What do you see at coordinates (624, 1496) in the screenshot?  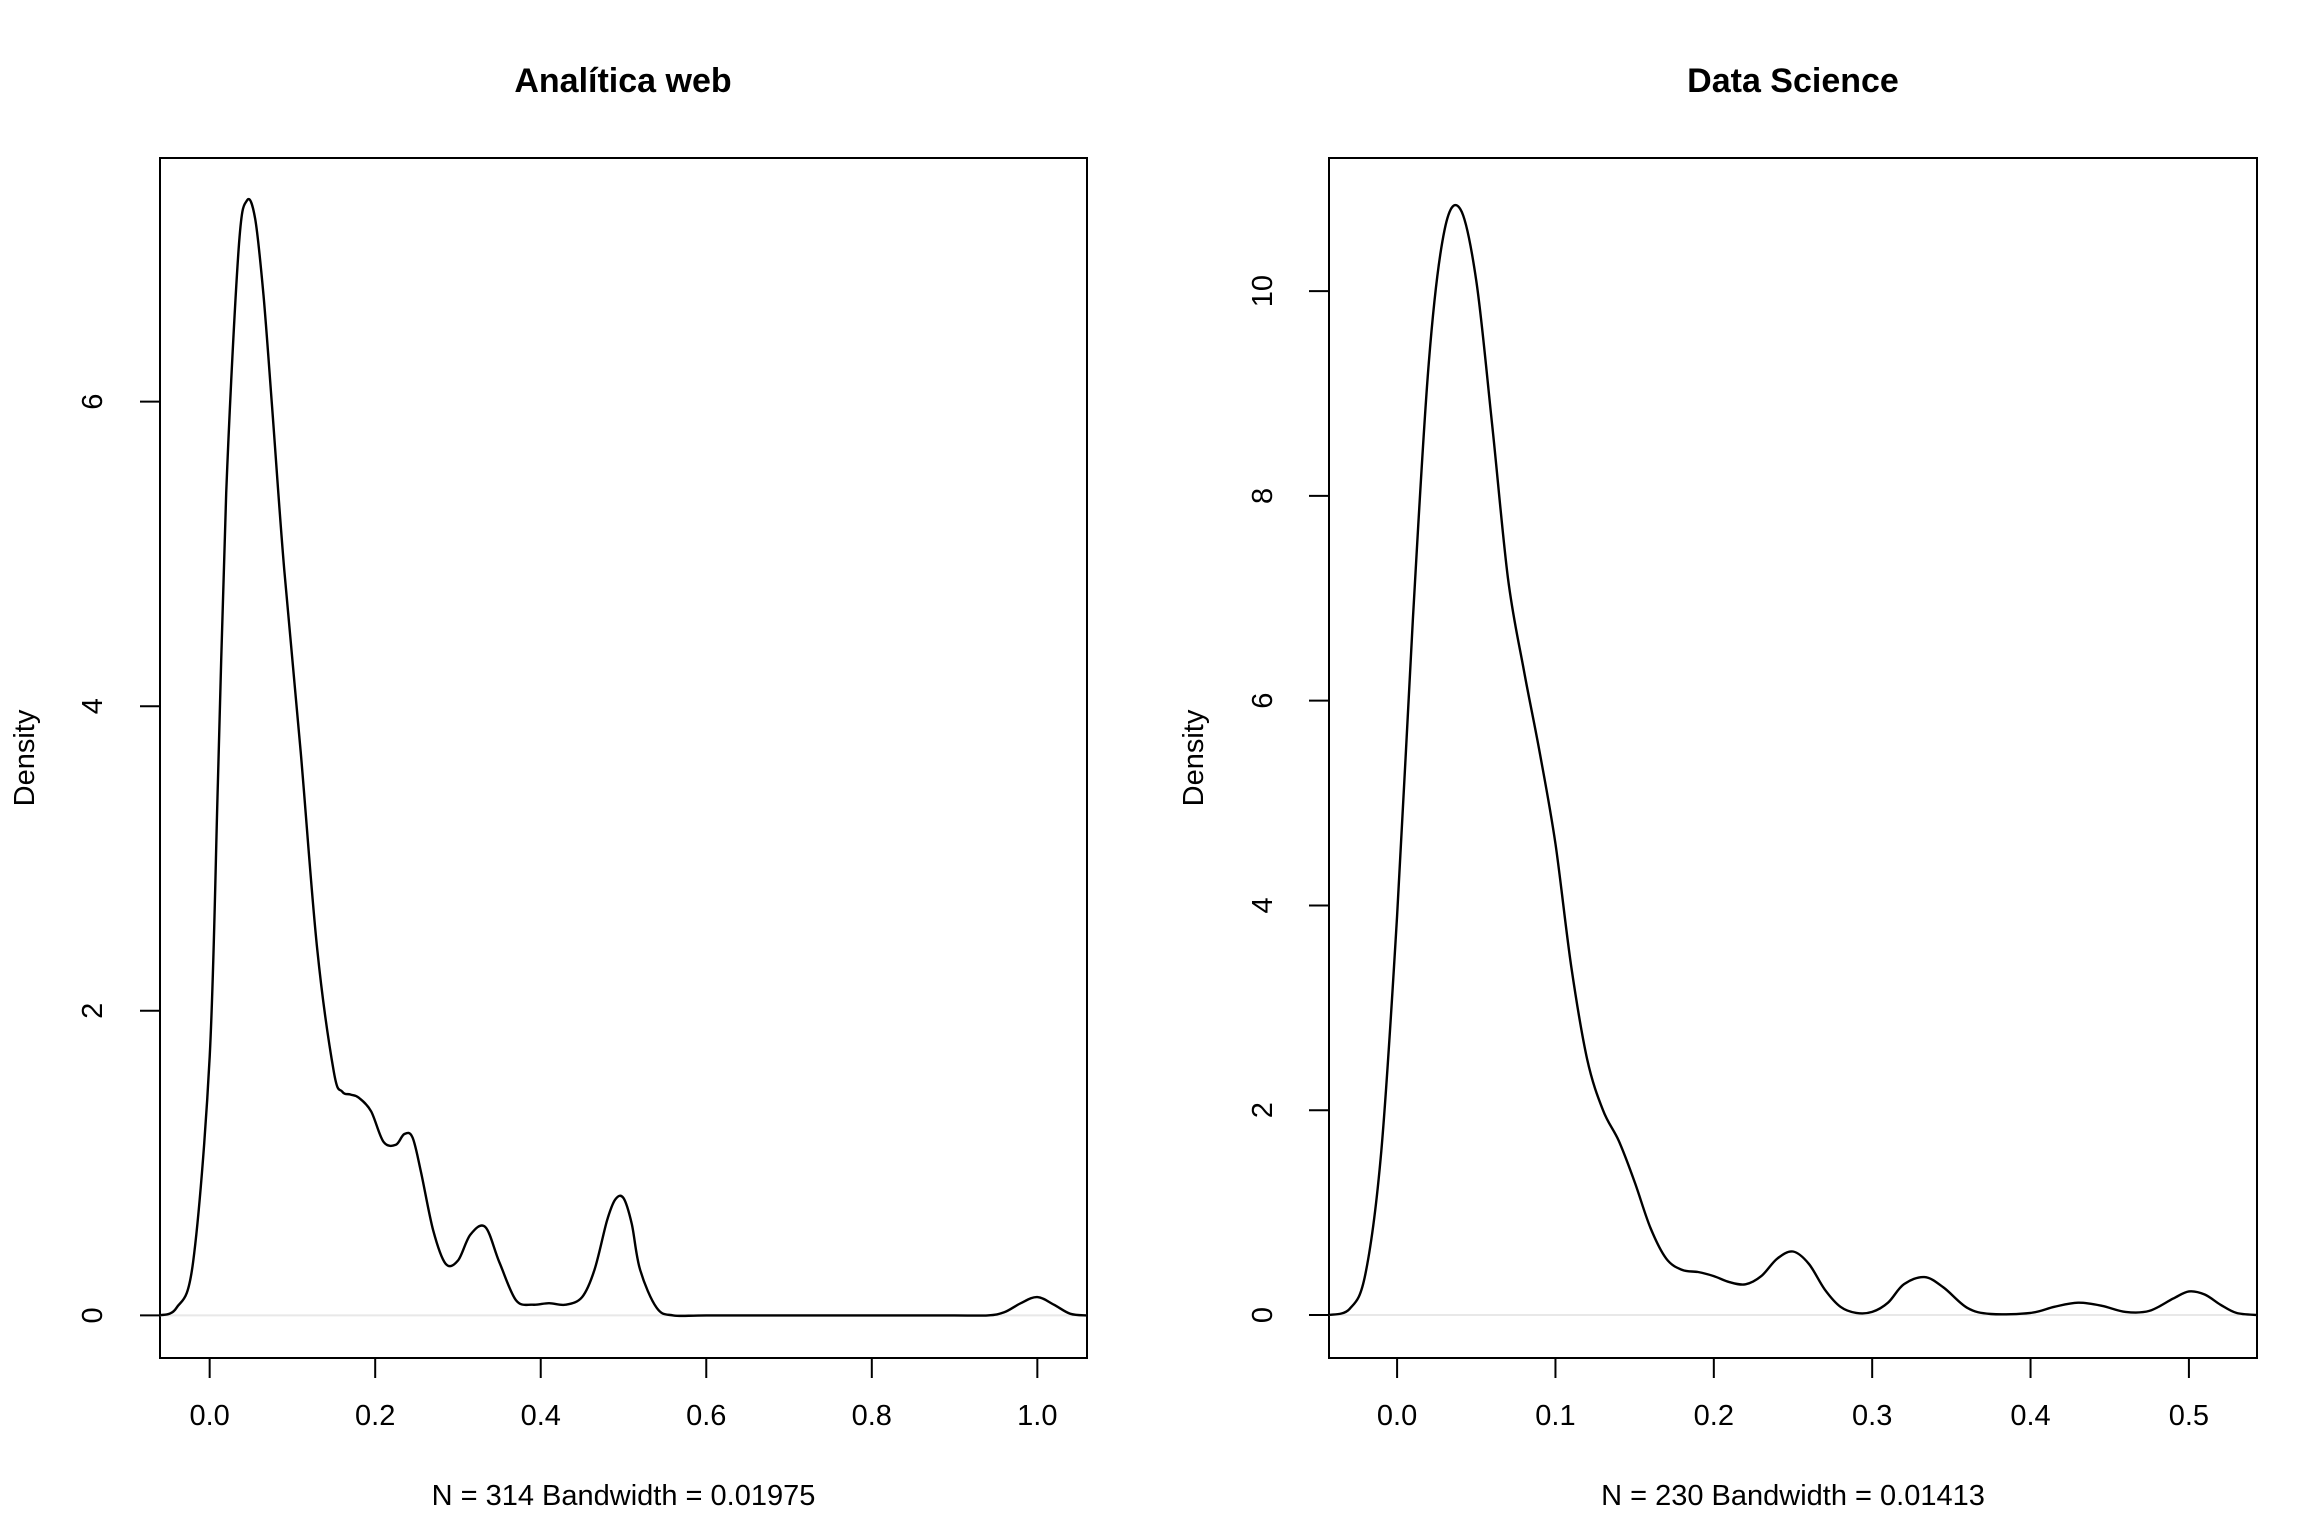 I see `x-axis-label: N = 314 Bandwidth = 0.01975` at bounding box center [624, 1496].